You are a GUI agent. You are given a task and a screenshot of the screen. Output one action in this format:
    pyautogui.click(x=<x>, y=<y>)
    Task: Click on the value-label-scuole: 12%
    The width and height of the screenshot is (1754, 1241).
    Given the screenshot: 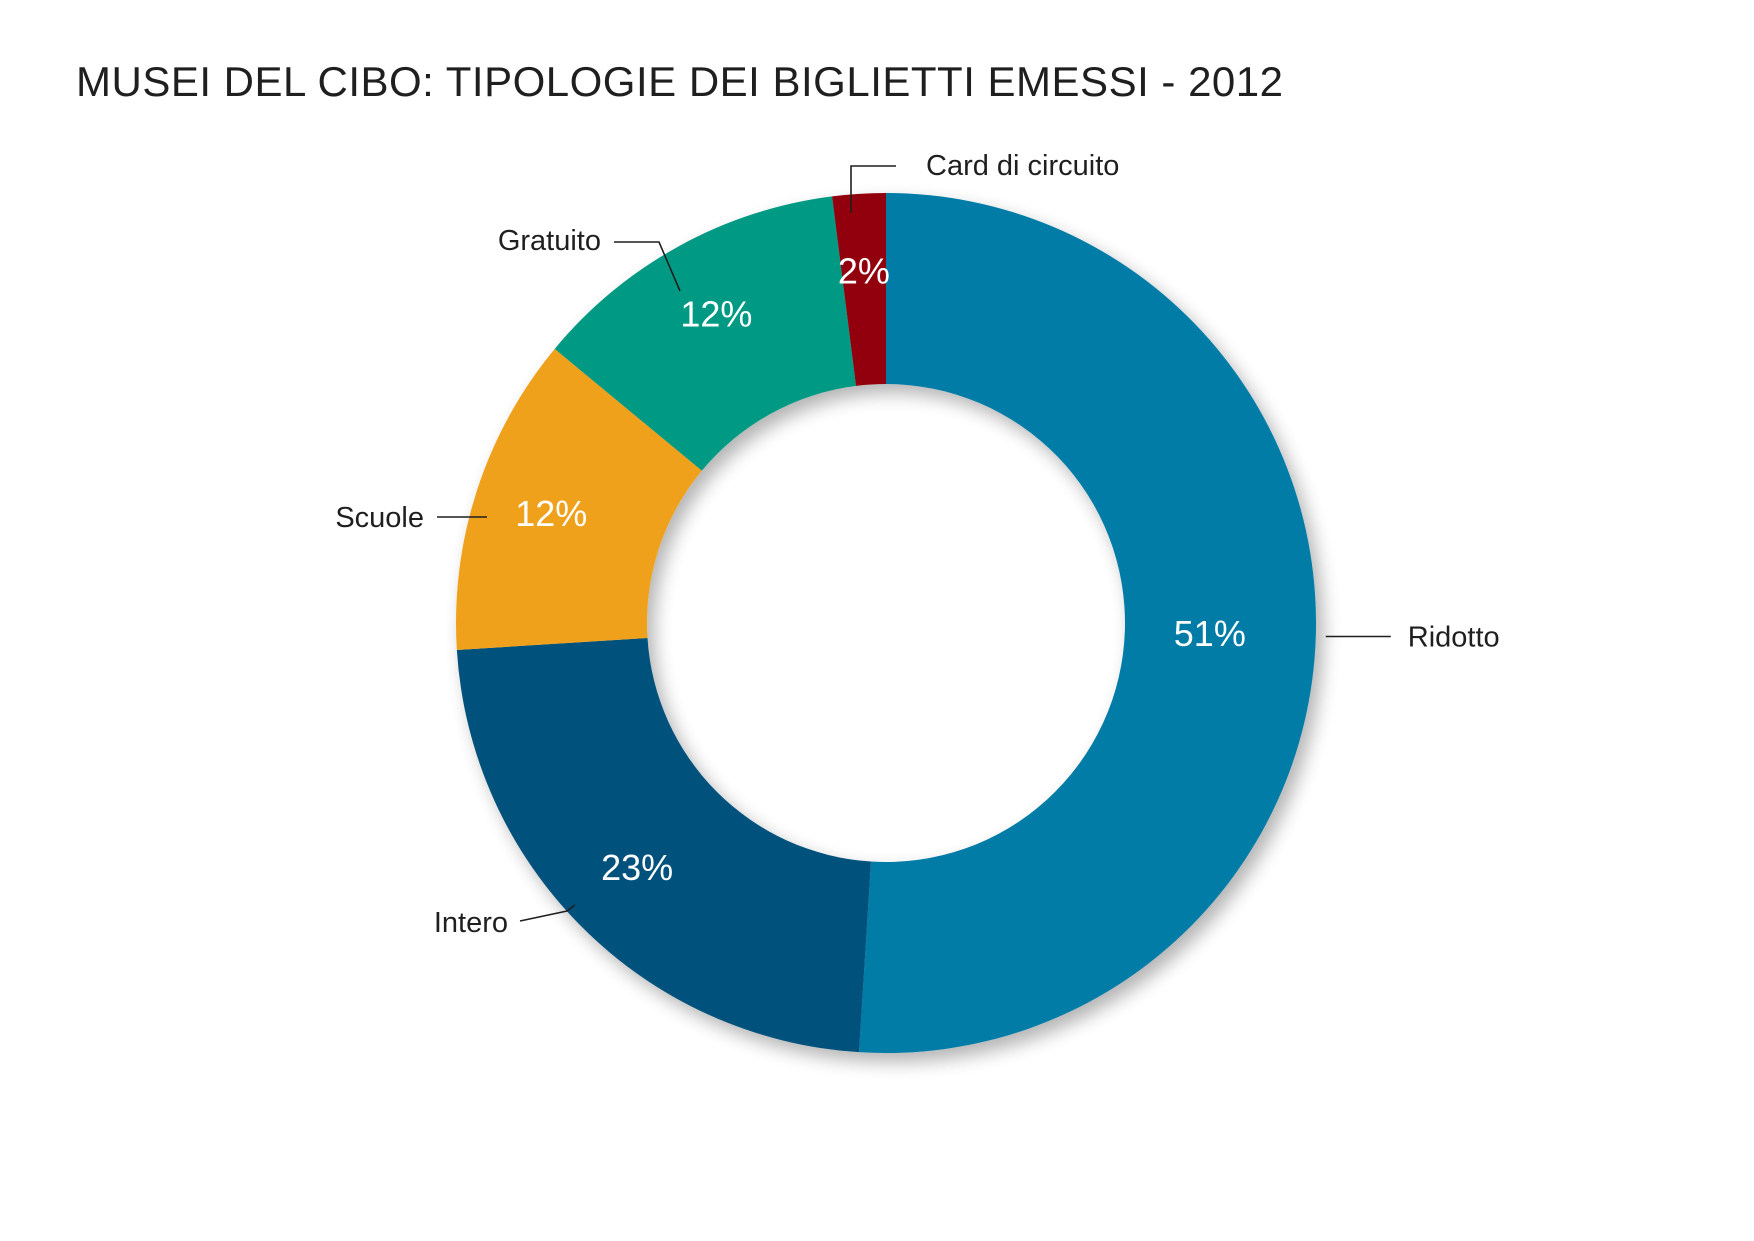 What is the action you would take?
    pyautogui.click(x=551, y=513)
    